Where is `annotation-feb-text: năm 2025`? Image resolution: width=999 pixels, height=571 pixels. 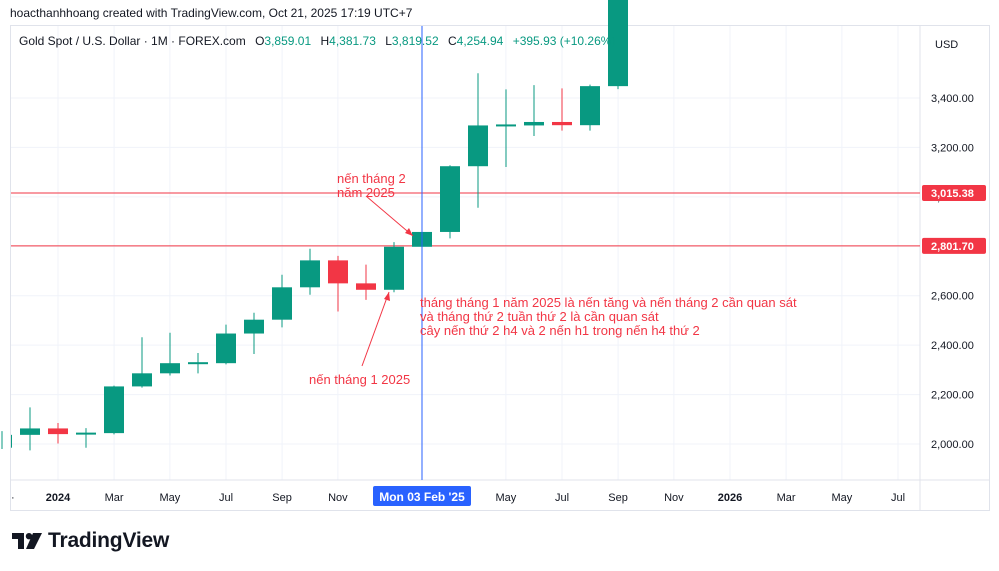
annotation-feb-text: năm 2025 is located at coordinates (366, 192).